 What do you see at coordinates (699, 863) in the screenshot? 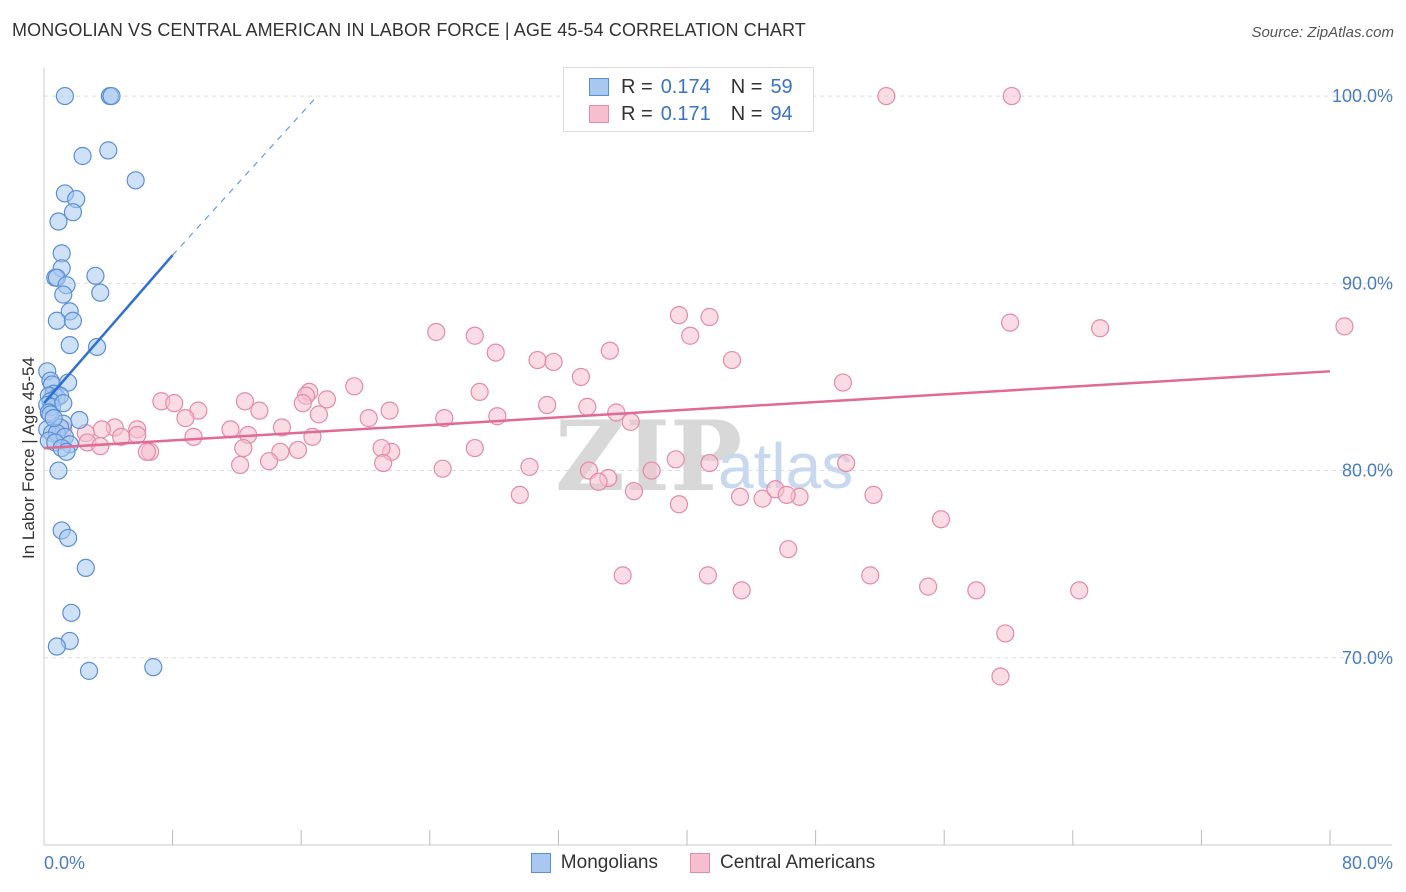
I see `series-swatch-central-americans` at bounding box center [699, 863].